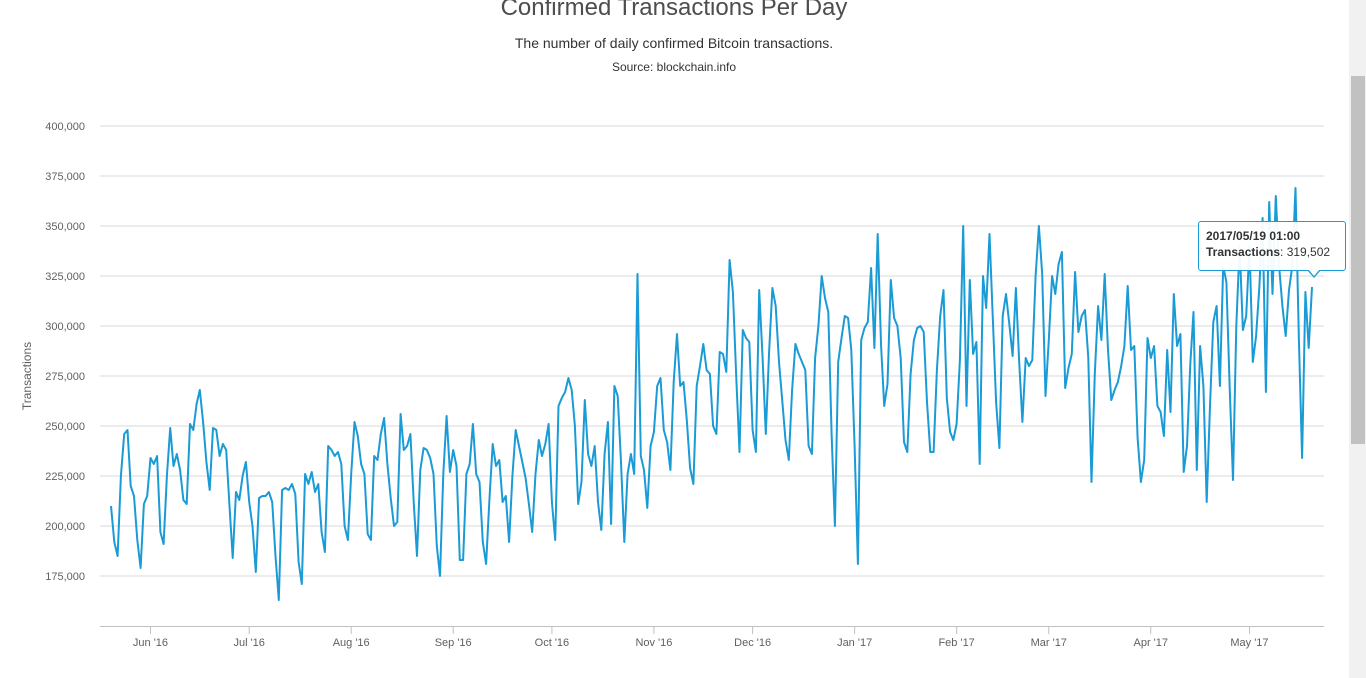  I want to click on scrollbar-thumb, so click(1358, 260).